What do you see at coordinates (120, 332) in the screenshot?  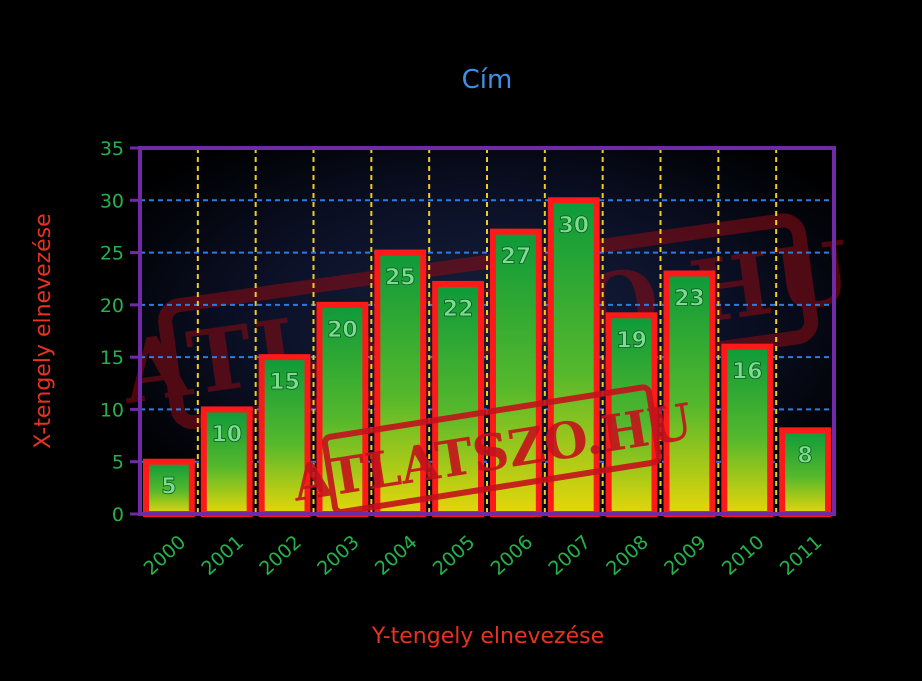 I see `y-axis-ticks: 0 5 10 15 20 25 30 35` at bounding box center [120, 332].